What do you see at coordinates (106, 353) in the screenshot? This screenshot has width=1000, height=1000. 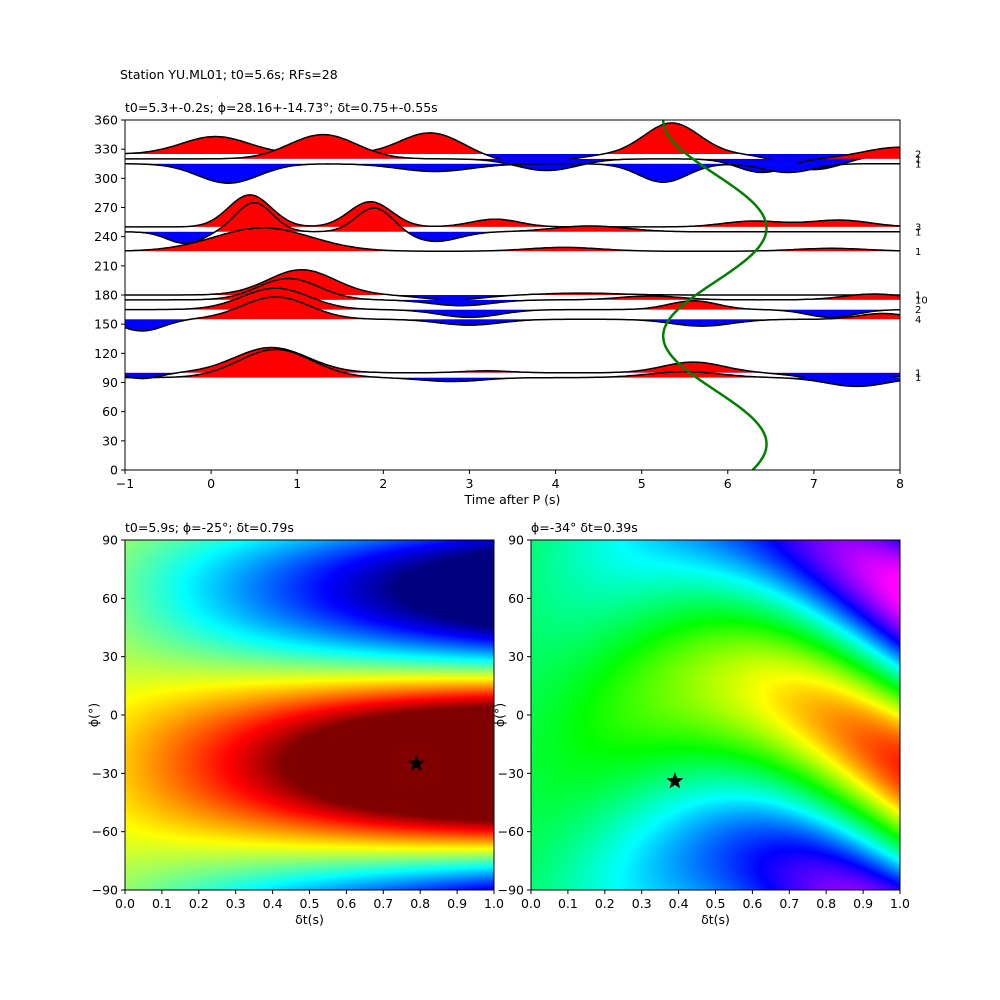 I see `y-tick-label: 120` at bounding box center [106, 353].